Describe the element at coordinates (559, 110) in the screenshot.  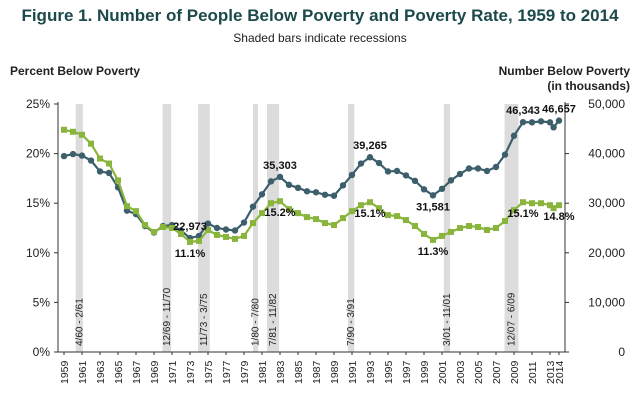
I see `data-label: 46,657` at that location.